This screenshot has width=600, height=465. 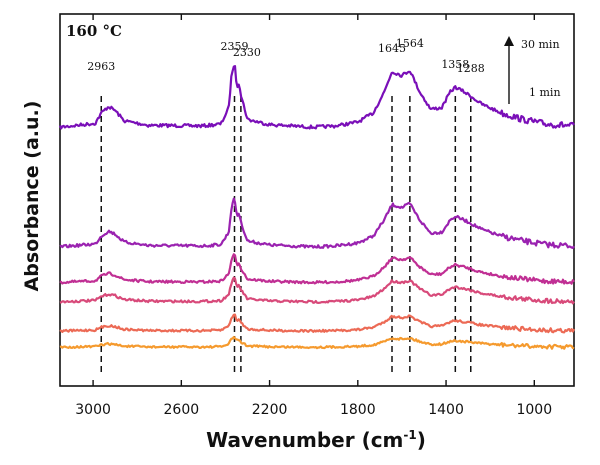 What do you see at coordinates (409, 435) in the screenshot?
I see `x-axis-label-sup: -1` at bounding box center [409, 435].